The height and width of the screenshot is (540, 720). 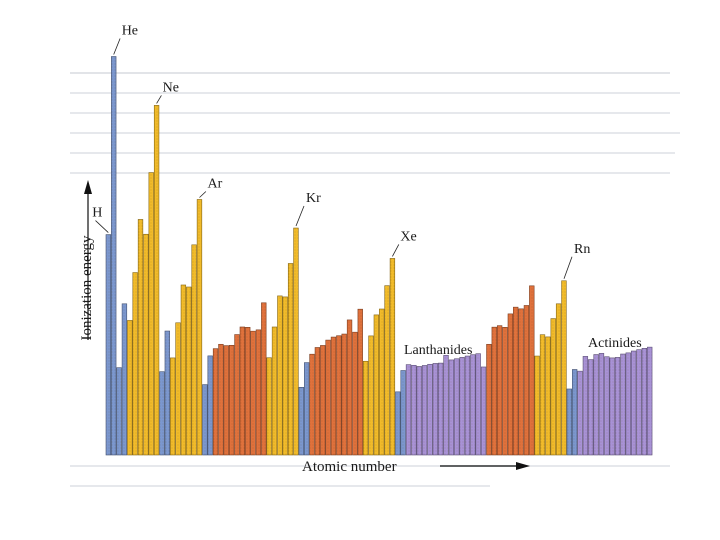 I want to click on bar-texture-z77, so click(x=516, y=381).